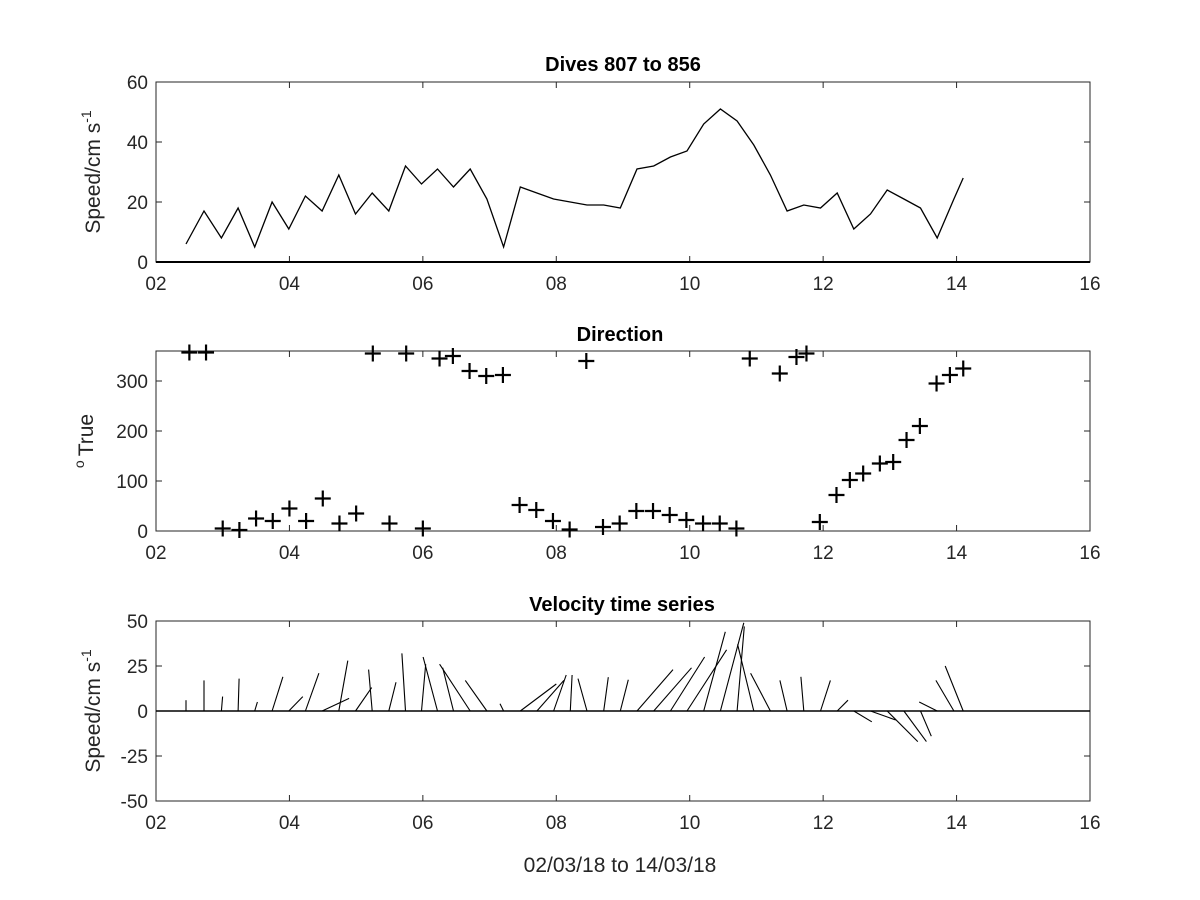 Image resolution: width=1200 pixels, height=900 pixels. I want to click on speed-x-tick-label: 02, so click(155, 284).